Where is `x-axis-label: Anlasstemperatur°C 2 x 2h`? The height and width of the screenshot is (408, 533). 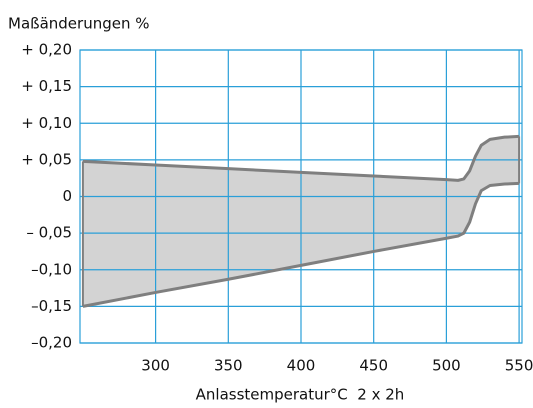
x-axis-label: Anlasstemperatur°C 2 x 2h is located at coordinates (300, 395).